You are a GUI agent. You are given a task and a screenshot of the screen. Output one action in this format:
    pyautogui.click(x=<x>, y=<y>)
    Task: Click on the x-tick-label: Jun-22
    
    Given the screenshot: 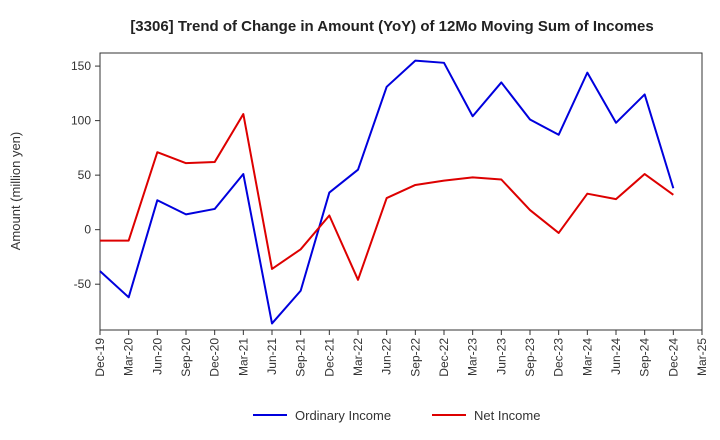 What is the action you would take?
    pyautogui.click(x=387, y=356)
    